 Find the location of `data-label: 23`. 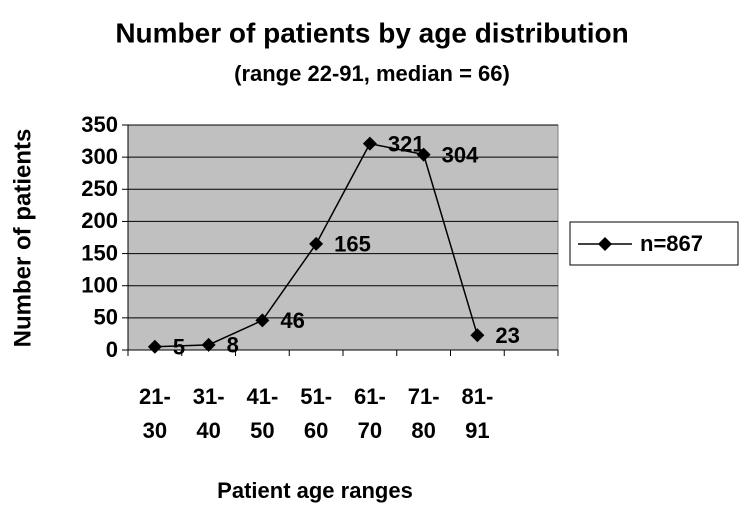

data-label: 23 is located at coordinates (507, 335).